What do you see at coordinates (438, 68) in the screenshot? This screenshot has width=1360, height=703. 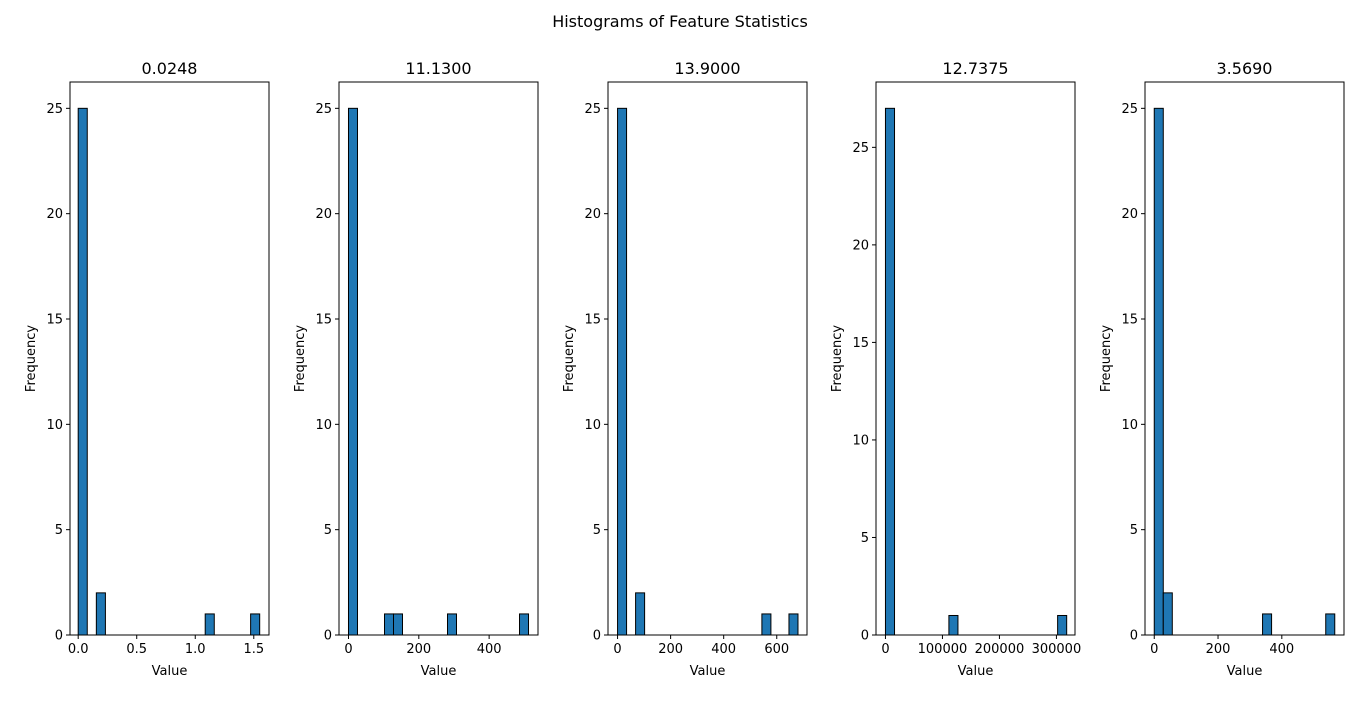 I see `panel-title: 11.1300` at bounding box center [438, 68].